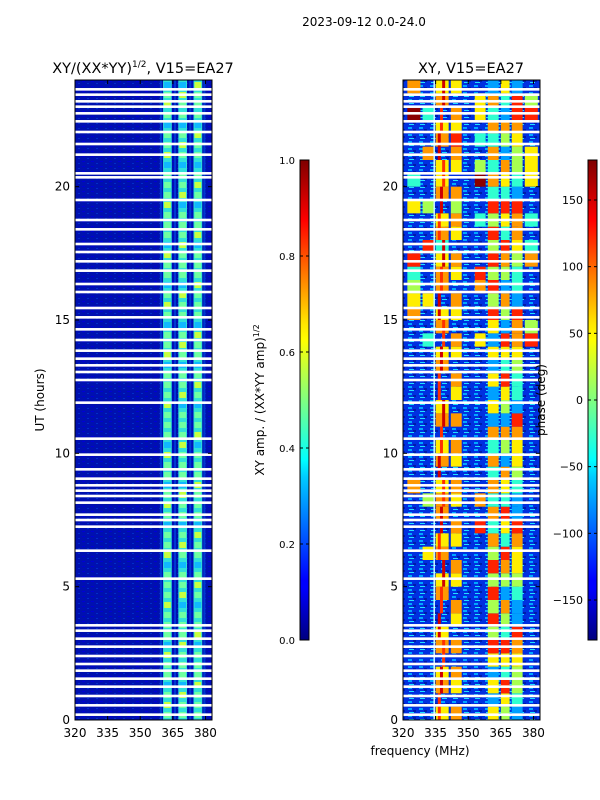 This screenshot has width=600, height=800. I want to click on phase-x-tick-label: 380, so click(533, 733).